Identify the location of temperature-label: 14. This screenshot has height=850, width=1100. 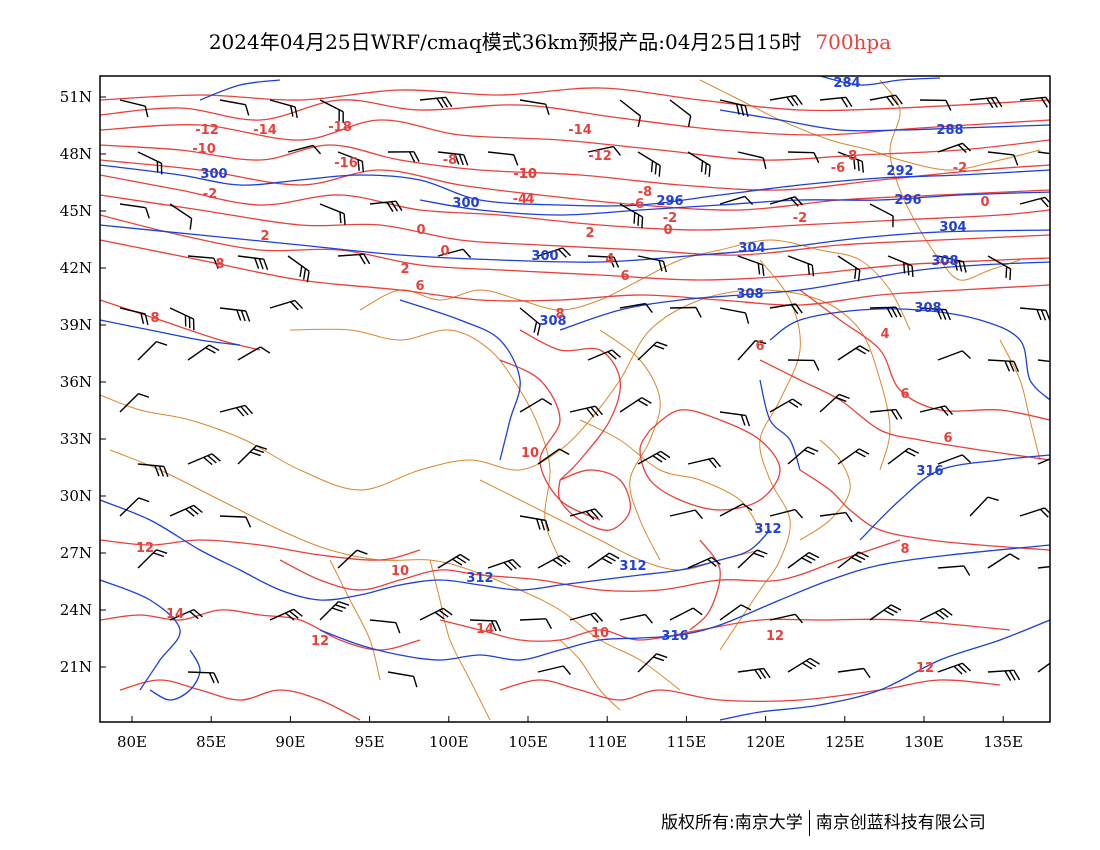
(175, 614).